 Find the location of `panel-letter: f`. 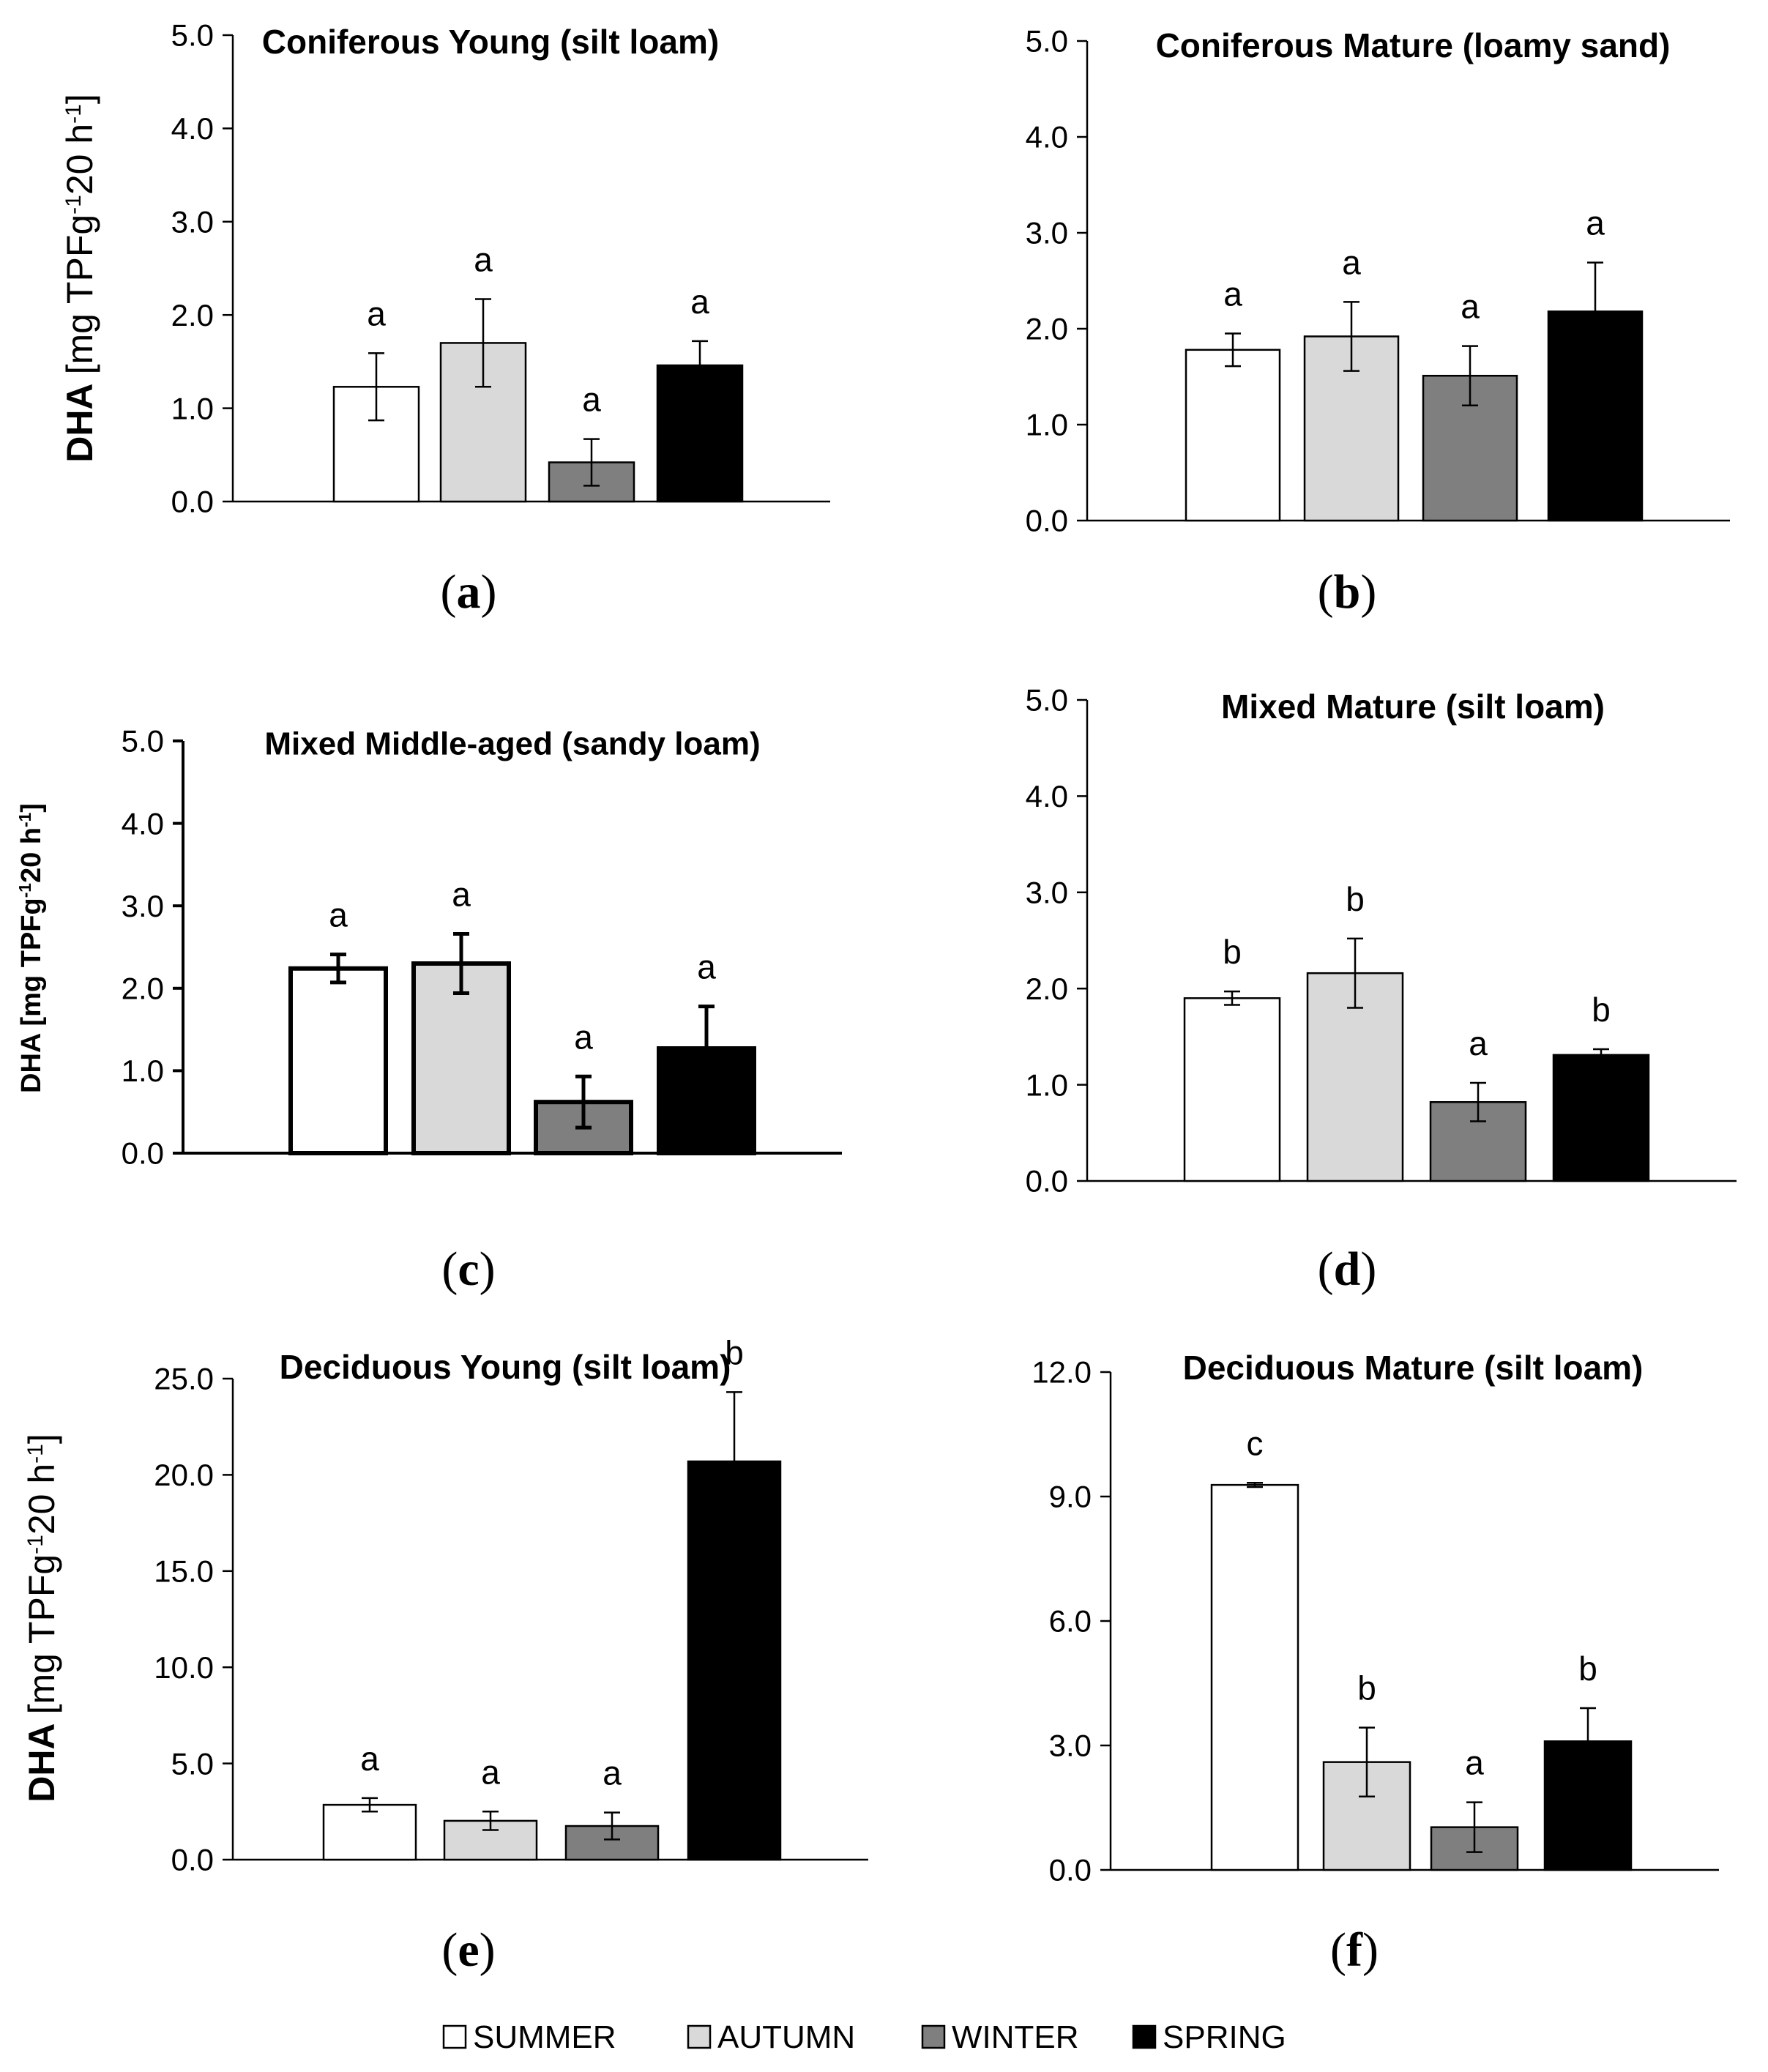

panel-letter: f is located at coordinates (1354, 1950).